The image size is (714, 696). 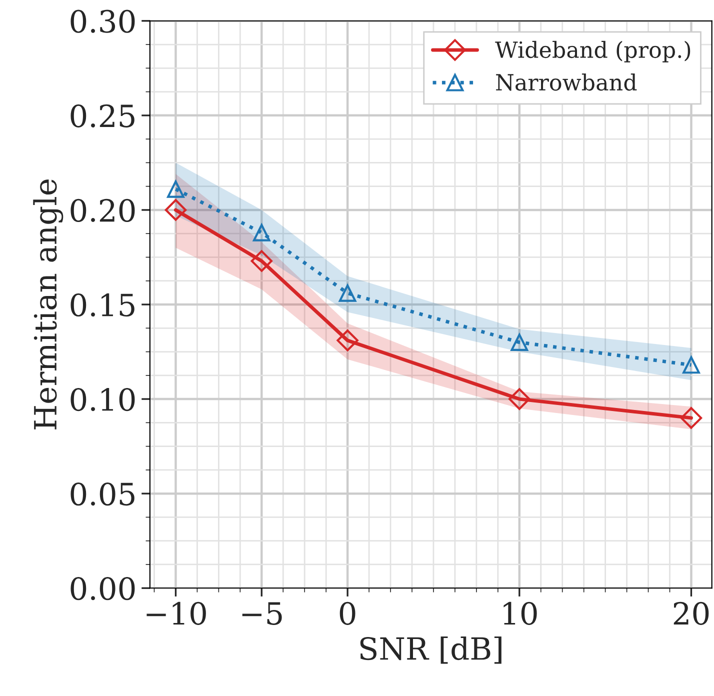 I want to click on x-tick-label: 0, so click(x=348, y=613).